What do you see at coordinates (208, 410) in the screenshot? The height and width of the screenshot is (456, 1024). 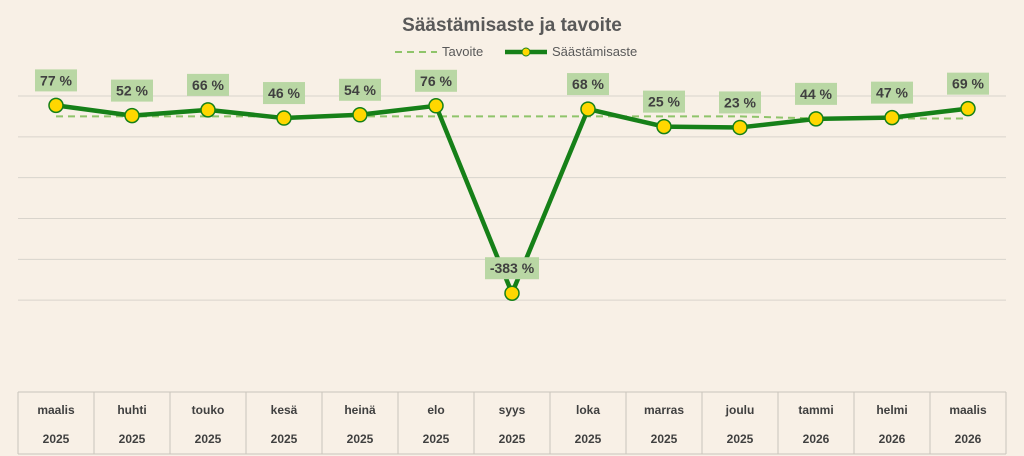 I see `x-tick-month-2: touko` at bounding box center [208, 410].